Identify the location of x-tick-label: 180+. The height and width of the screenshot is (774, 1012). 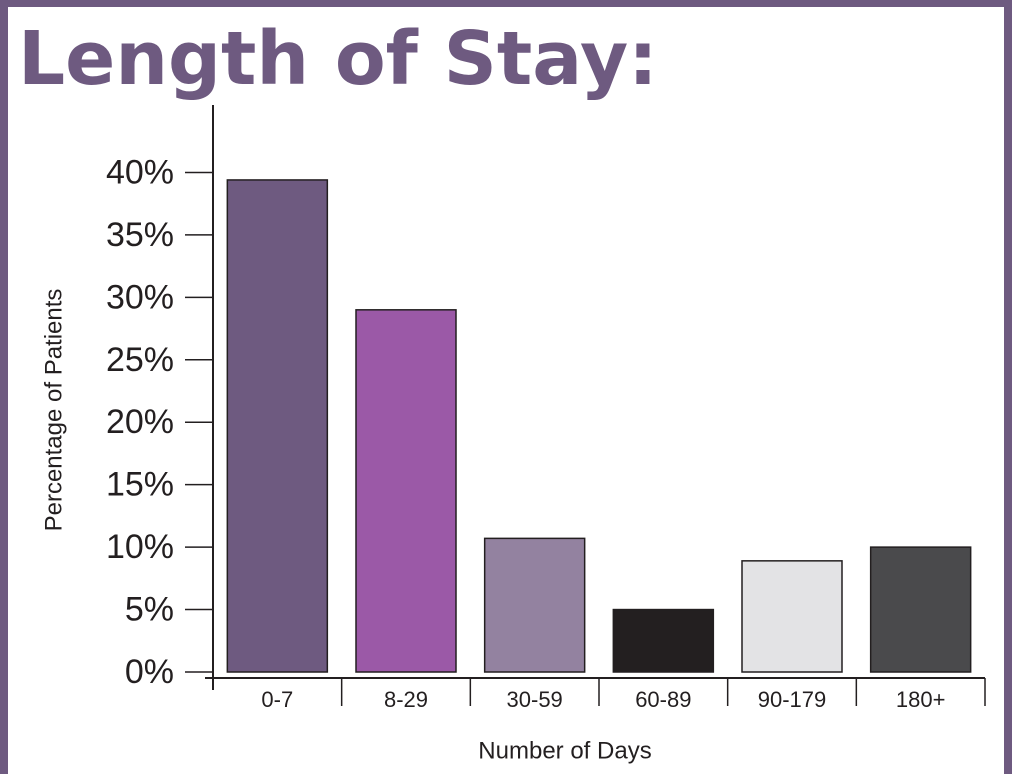
(921, 699).